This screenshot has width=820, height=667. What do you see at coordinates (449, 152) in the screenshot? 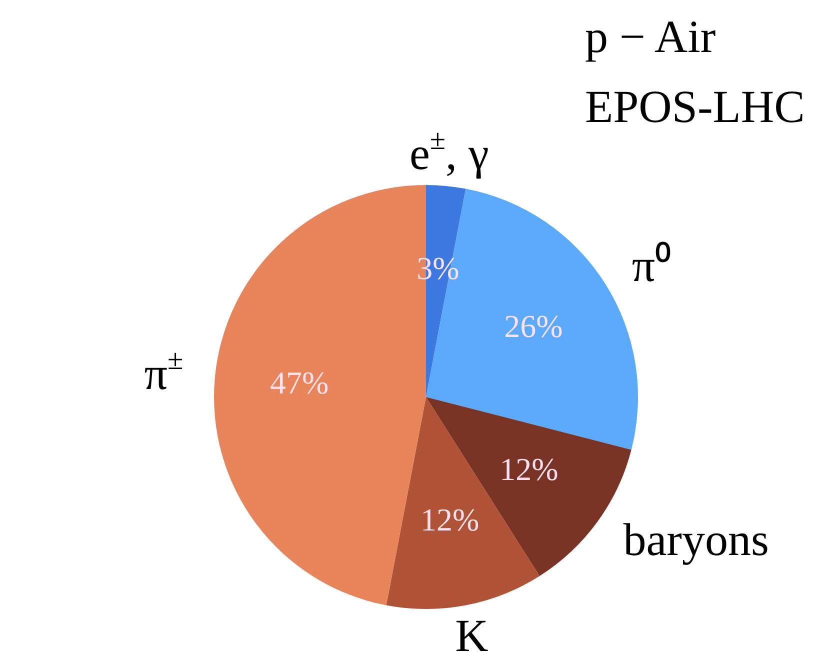
I see `slice-label: e$^{±}$, γ` at bounding box center [449, 152].